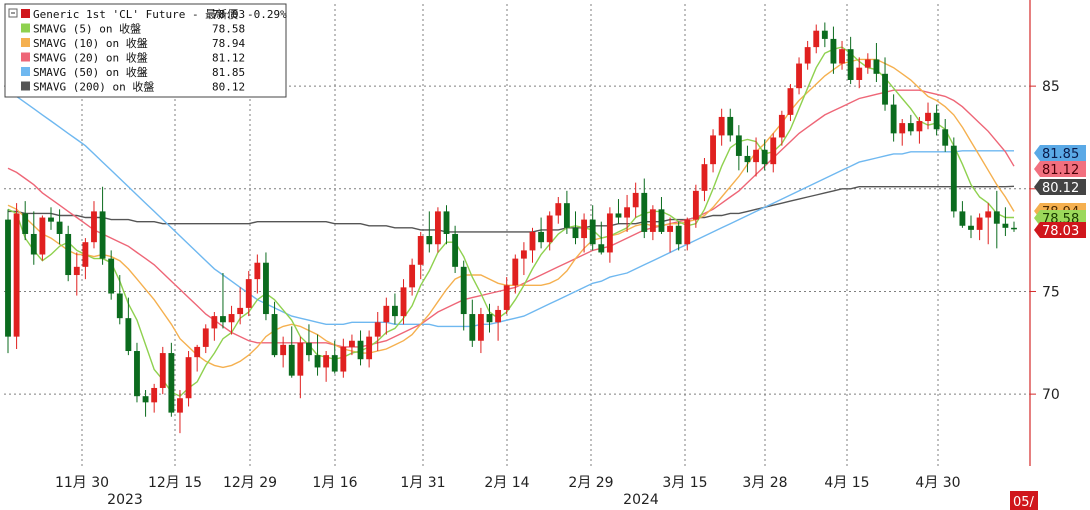  What do you see at coordinates (87, 29) in the screenshot?
I see `legend-label: SMAVG (5) on 收盤` at bounding box center [87, 29].